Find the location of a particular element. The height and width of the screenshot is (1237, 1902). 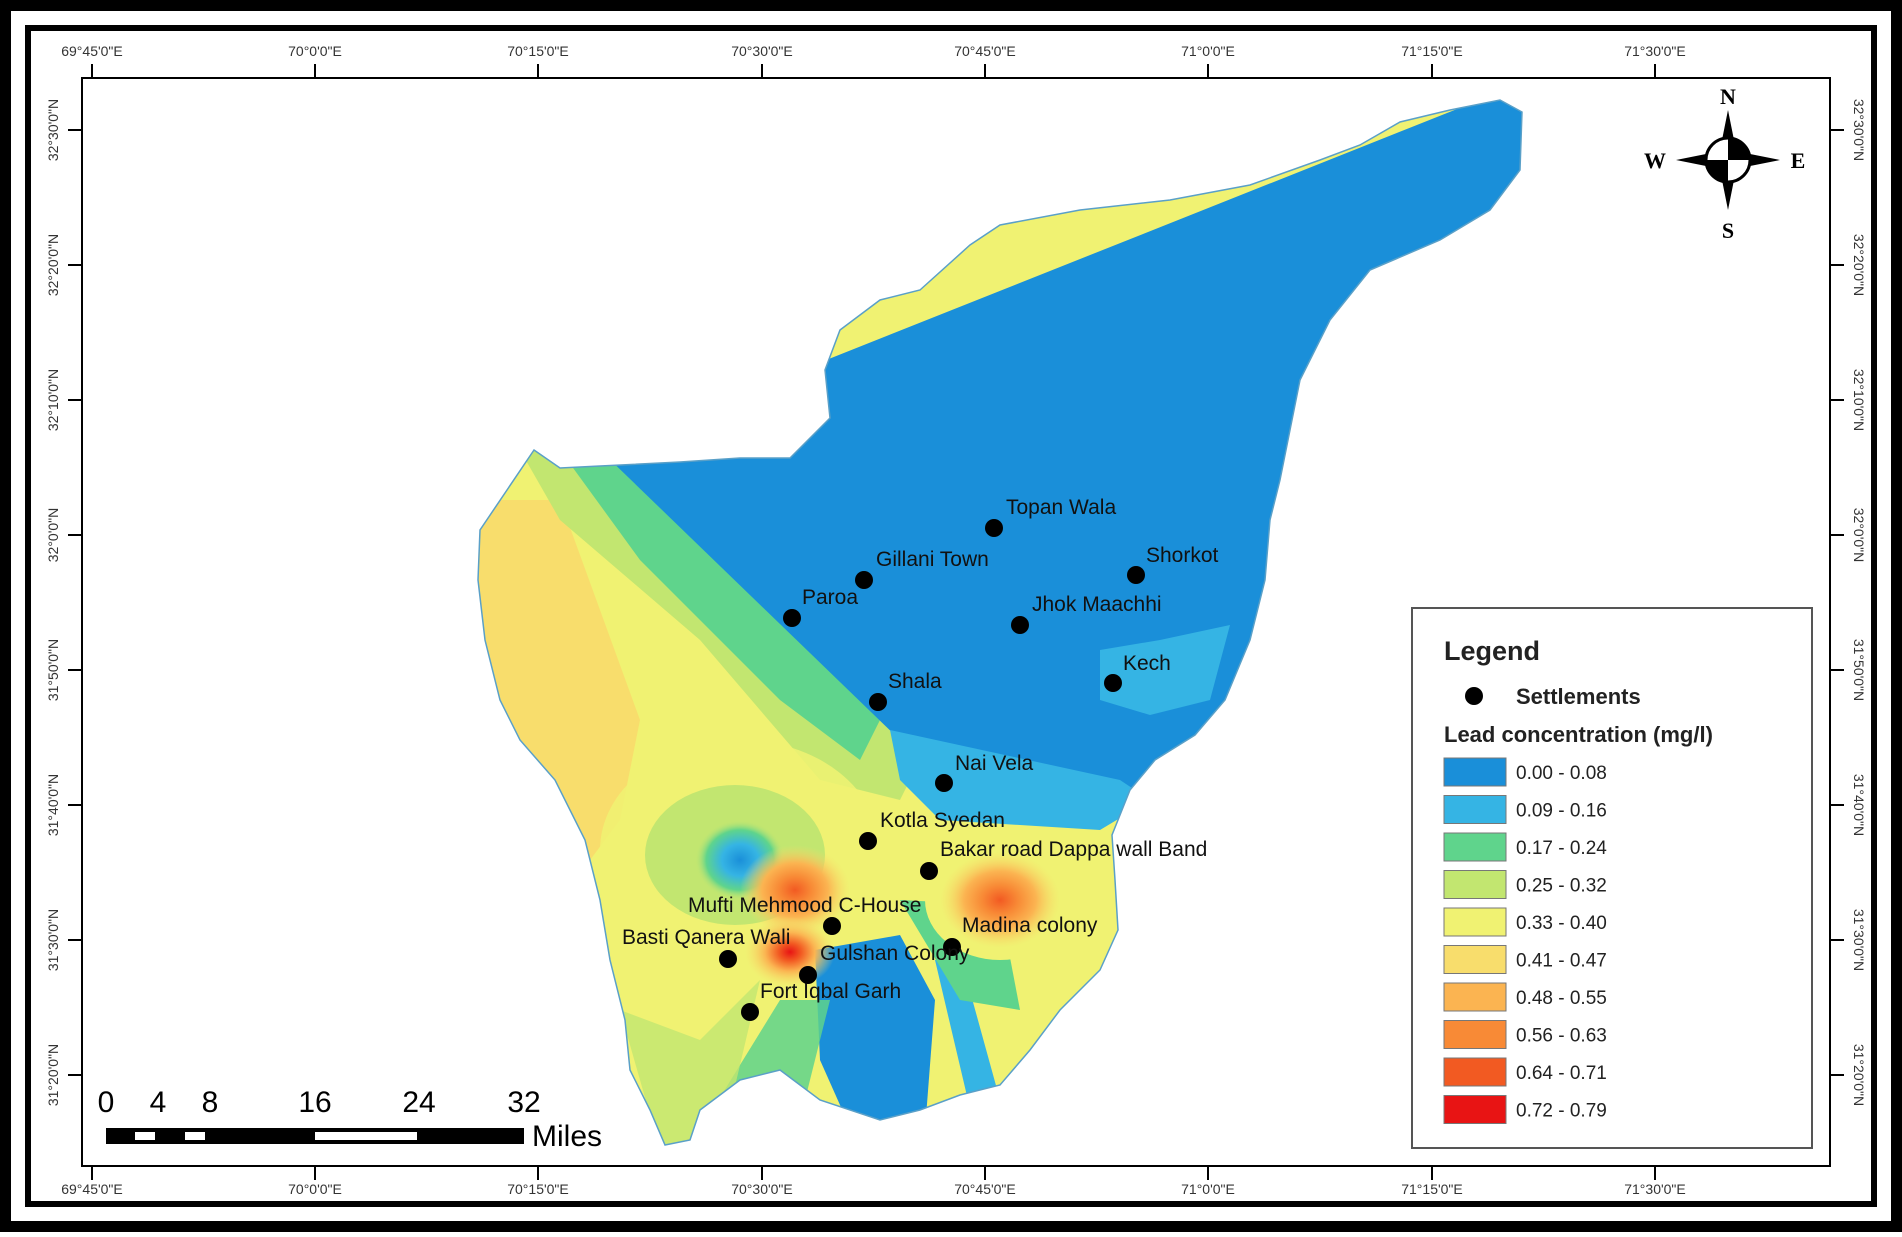

settlement-label: Gillani Town is located at coordinates (932, 559).